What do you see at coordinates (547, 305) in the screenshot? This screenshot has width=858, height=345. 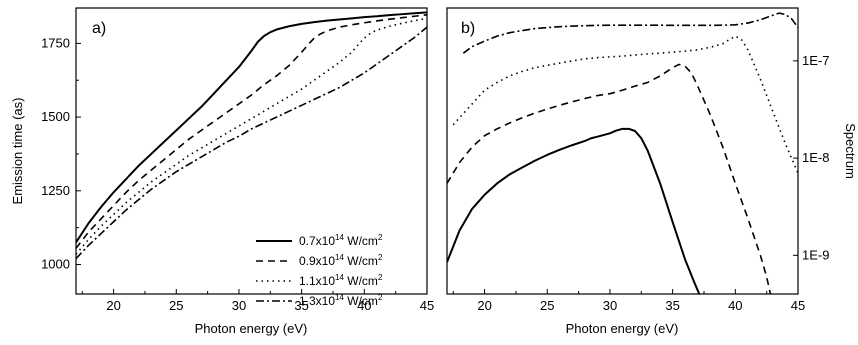 I see `panel-b-x-tick-label: 25` at bounding box center [547, 305].